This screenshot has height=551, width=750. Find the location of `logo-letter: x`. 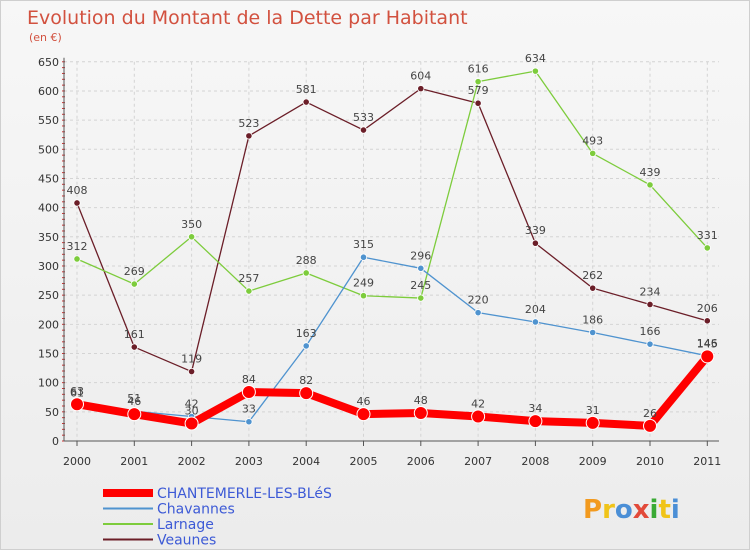

logo-letter: x is located at coordinates (641, 510).